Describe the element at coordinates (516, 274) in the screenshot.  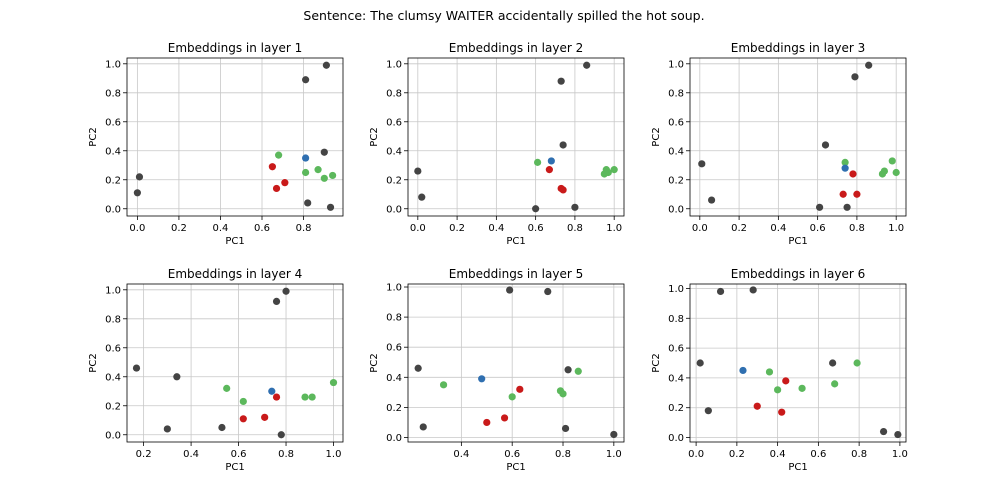
I see `subplot-title: Embeddings in layer 5` at that location.